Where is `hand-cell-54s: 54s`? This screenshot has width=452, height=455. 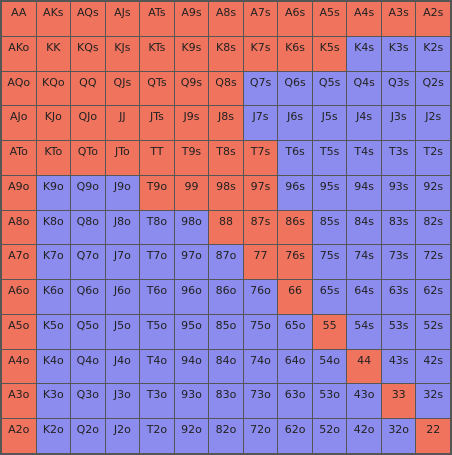
hand-cell-54s: 54s is located at coordinates (364, 331).